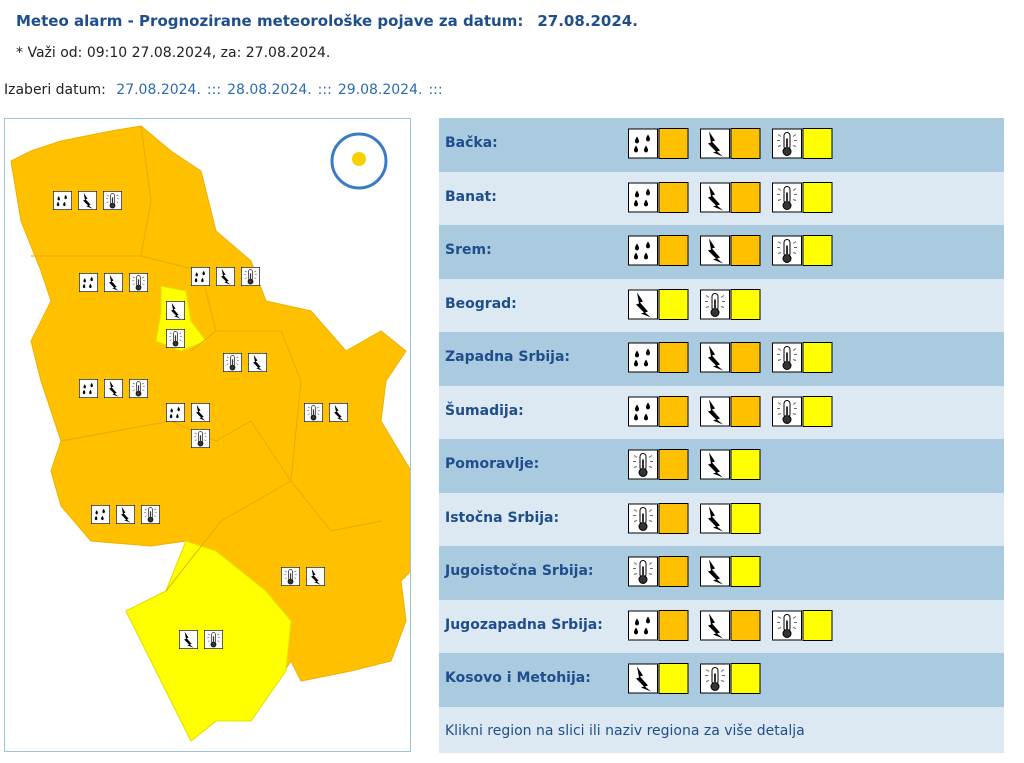 The width and height of the screenshot is (1024, 763). What do you see at coordinates (502, 517) in the screenshot?
I see `region-name: Istočna Srbija:` at bounding box center [502, 517].